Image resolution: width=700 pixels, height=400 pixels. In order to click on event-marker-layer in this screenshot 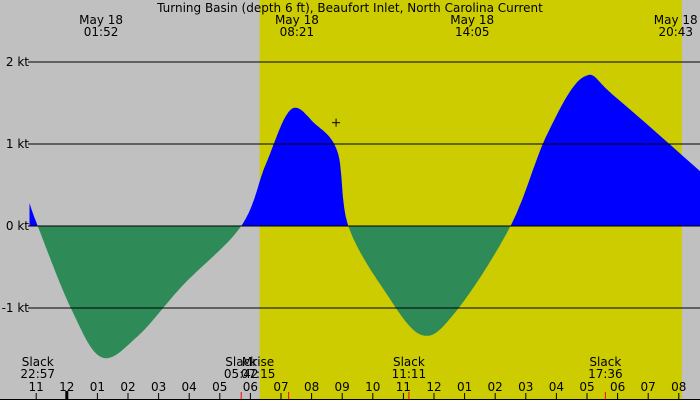, I will do `click(423, 396)`.